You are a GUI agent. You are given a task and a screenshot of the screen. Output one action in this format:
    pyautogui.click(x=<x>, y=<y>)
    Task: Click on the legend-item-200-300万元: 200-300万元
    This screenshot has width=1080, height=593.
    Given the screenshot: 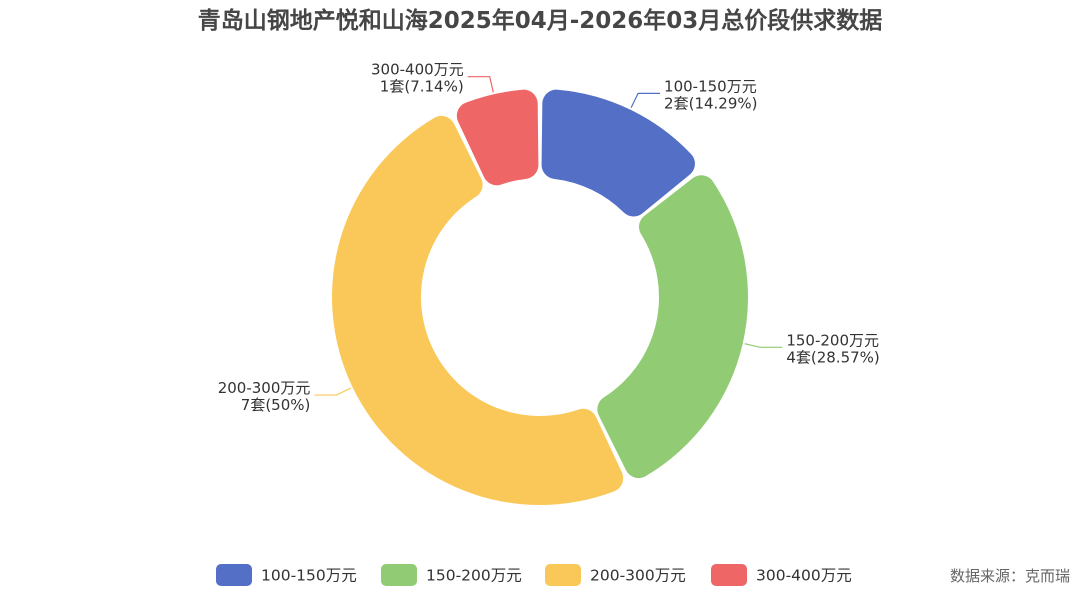 What is the action you would take?
    pyautogui.click(x=615, y=575)
    